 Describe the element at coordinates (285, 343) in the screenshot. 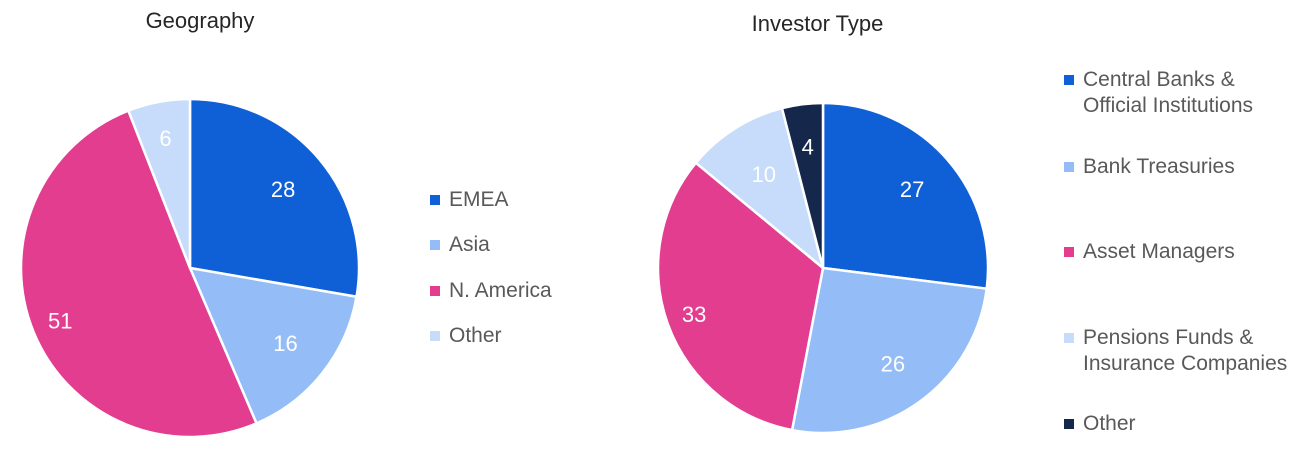

I see `data-label-asia: 16` at that location.